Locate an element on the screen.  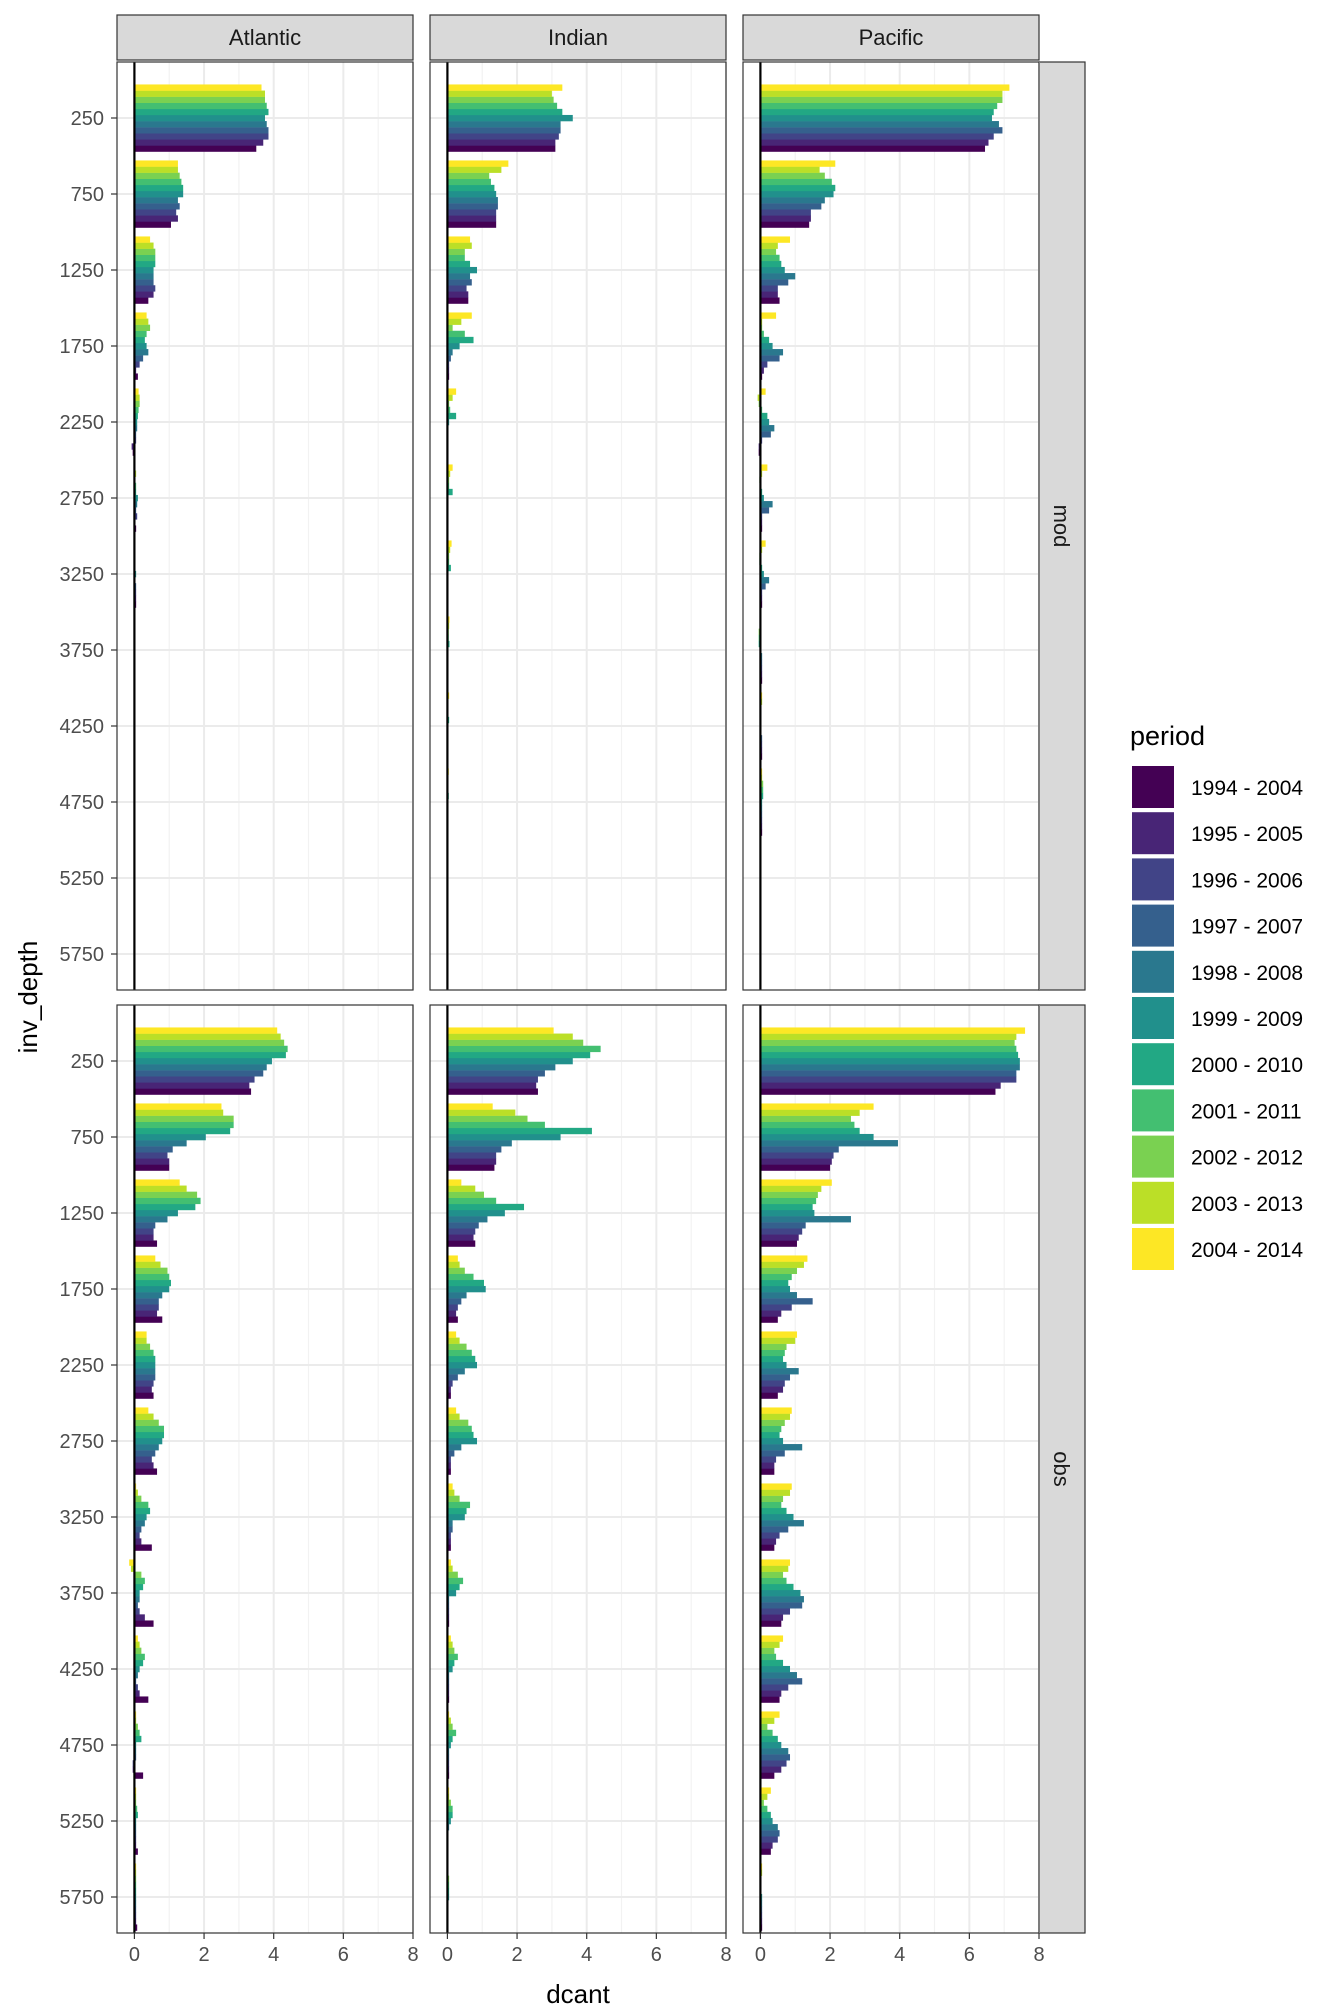
bar-pacific-mod-1250-1998-2008 is located at coordinates (778, 276).